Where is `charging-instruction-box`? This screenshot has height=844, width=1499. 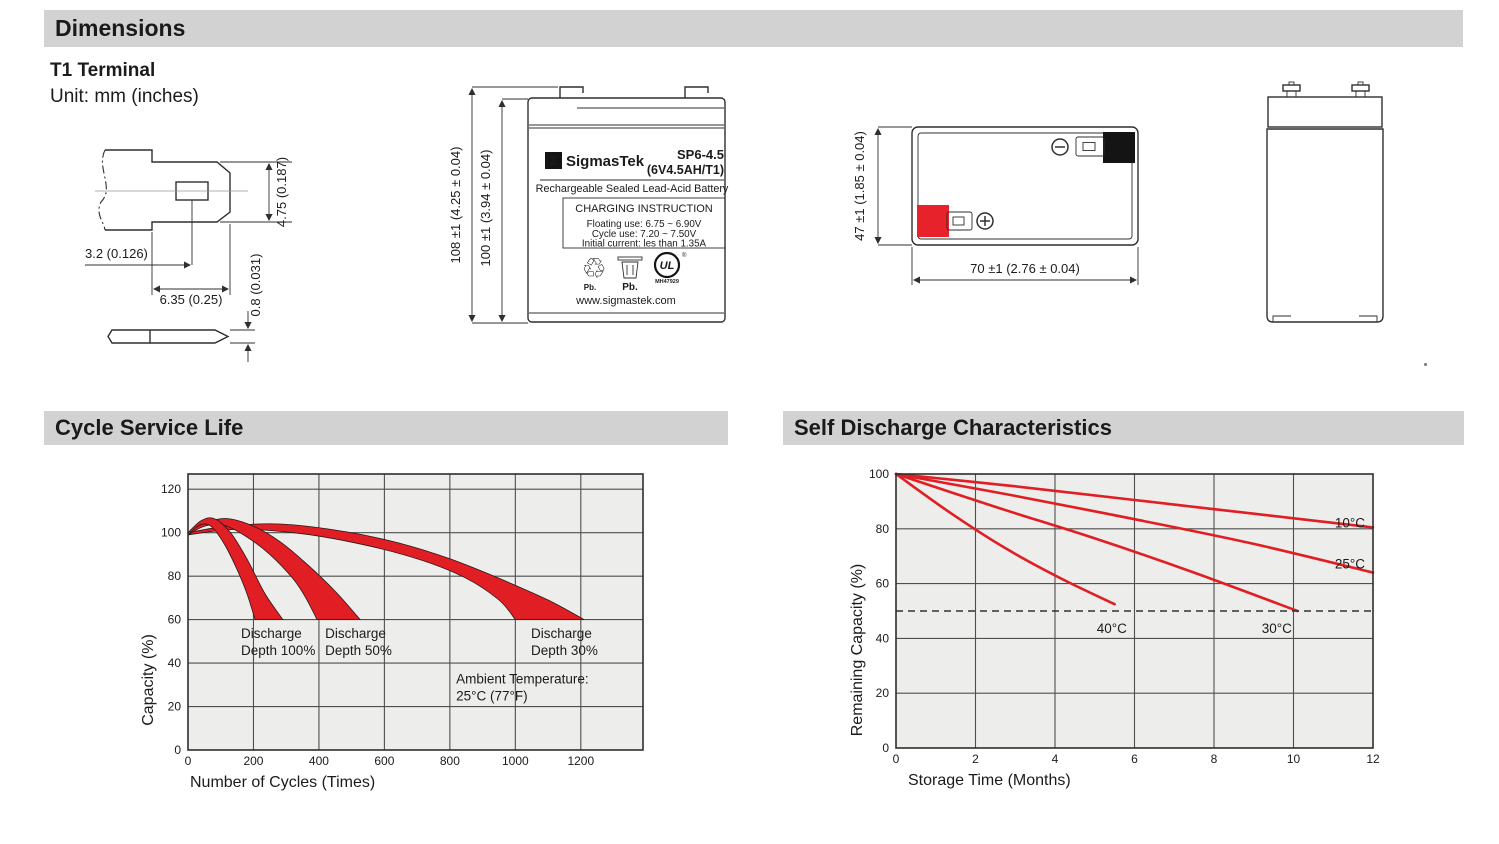
charging-instruction-box is located at coordinates (644, 223).